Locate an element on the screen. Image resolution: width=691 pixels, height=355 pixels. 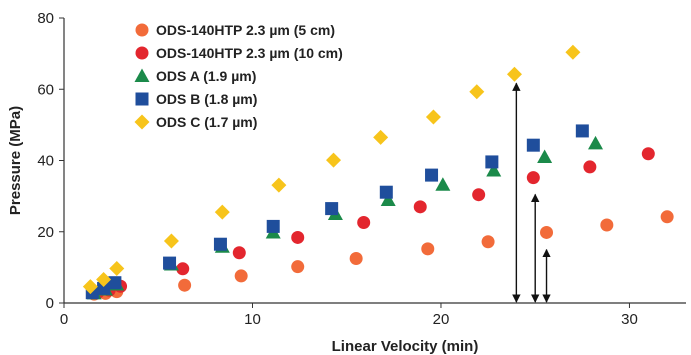
y-tick-label: 20 is located at coordinates (45, 232).